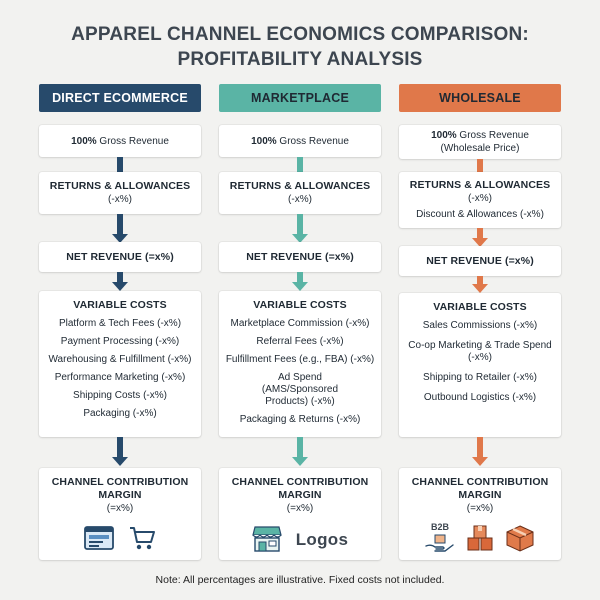  I want to click on cost-item: Performance Marketing (-x%), so click(120, 377).